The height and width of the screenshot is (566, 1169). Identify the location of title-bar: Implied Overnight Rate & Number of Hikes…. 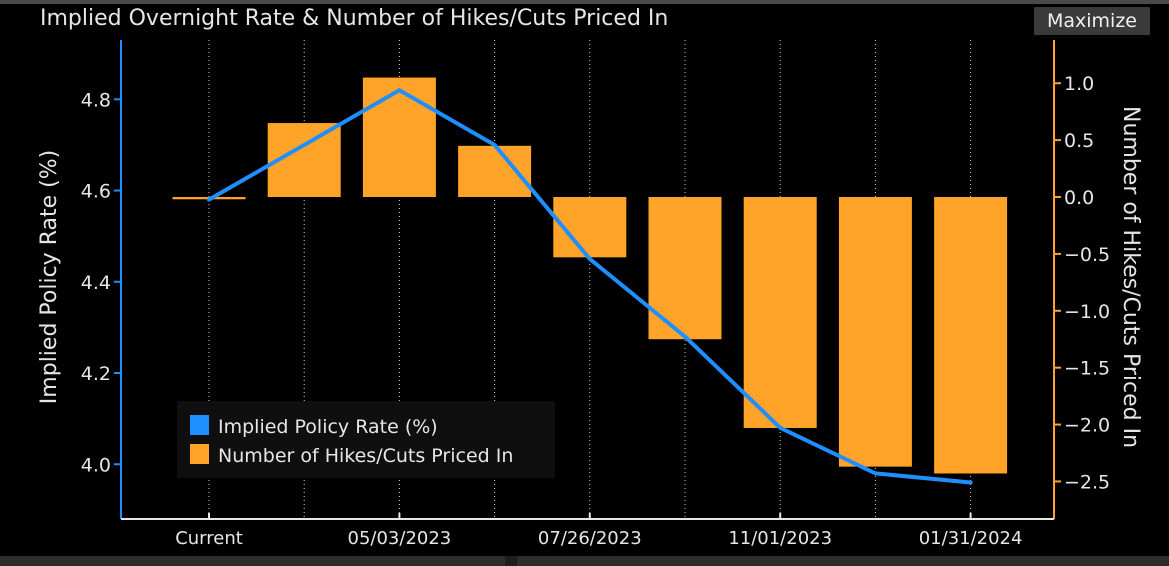
(584, 20).